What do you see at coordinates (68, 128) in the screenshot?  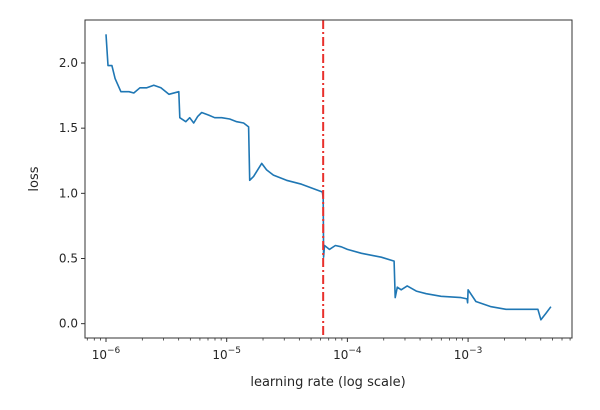 I see `y-tick-label: 1.5` at bounding box center [68, 128].